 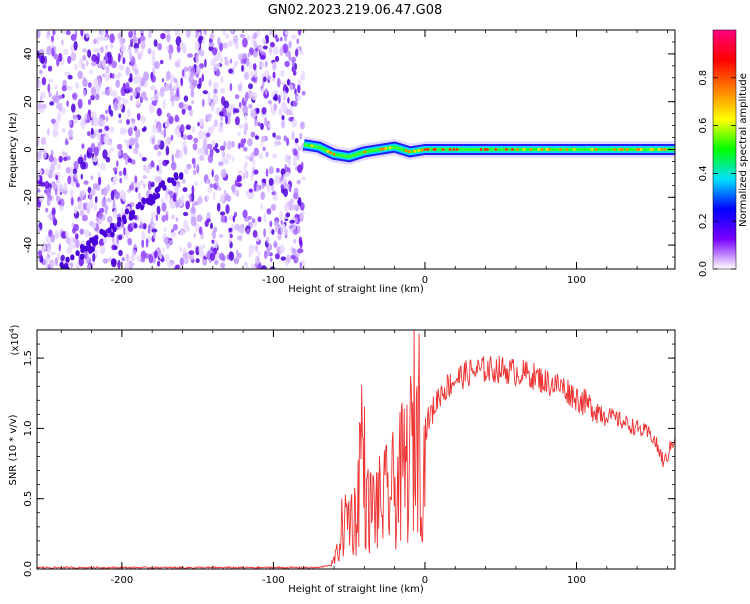 What do you see at coordinates (12, 330) in the screenshot?
I see `snr-scale-exp: 4` at bounding box center [12, 330].